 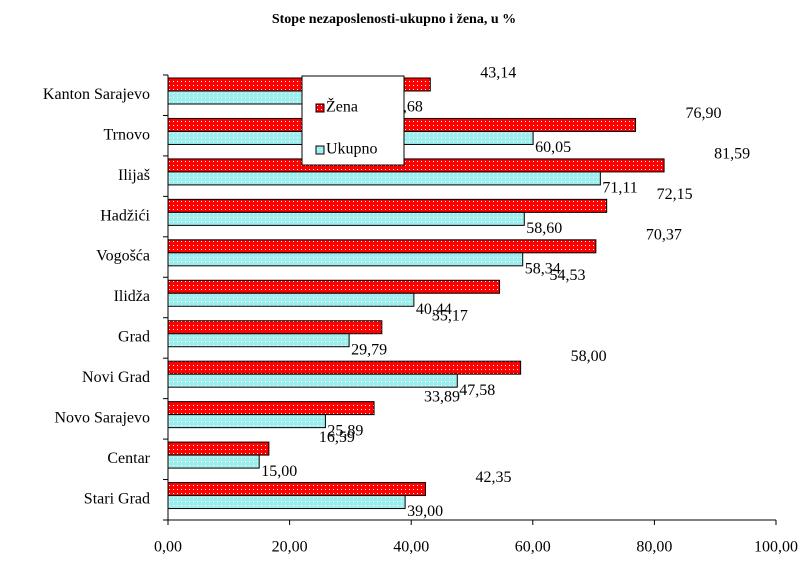 I want to click on value-label: 25,89, so click(x=345, y=430).